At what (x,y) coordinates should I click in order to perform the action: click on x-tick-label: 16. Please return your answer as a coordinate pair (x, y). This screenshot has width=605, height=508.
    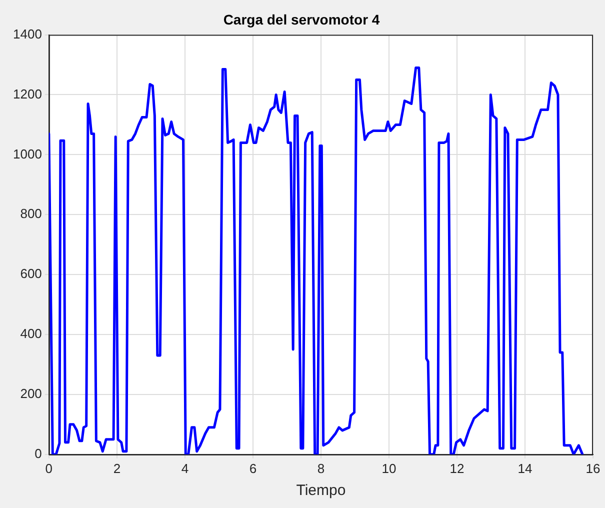
    Looking at the image, I should click on (593, 468).